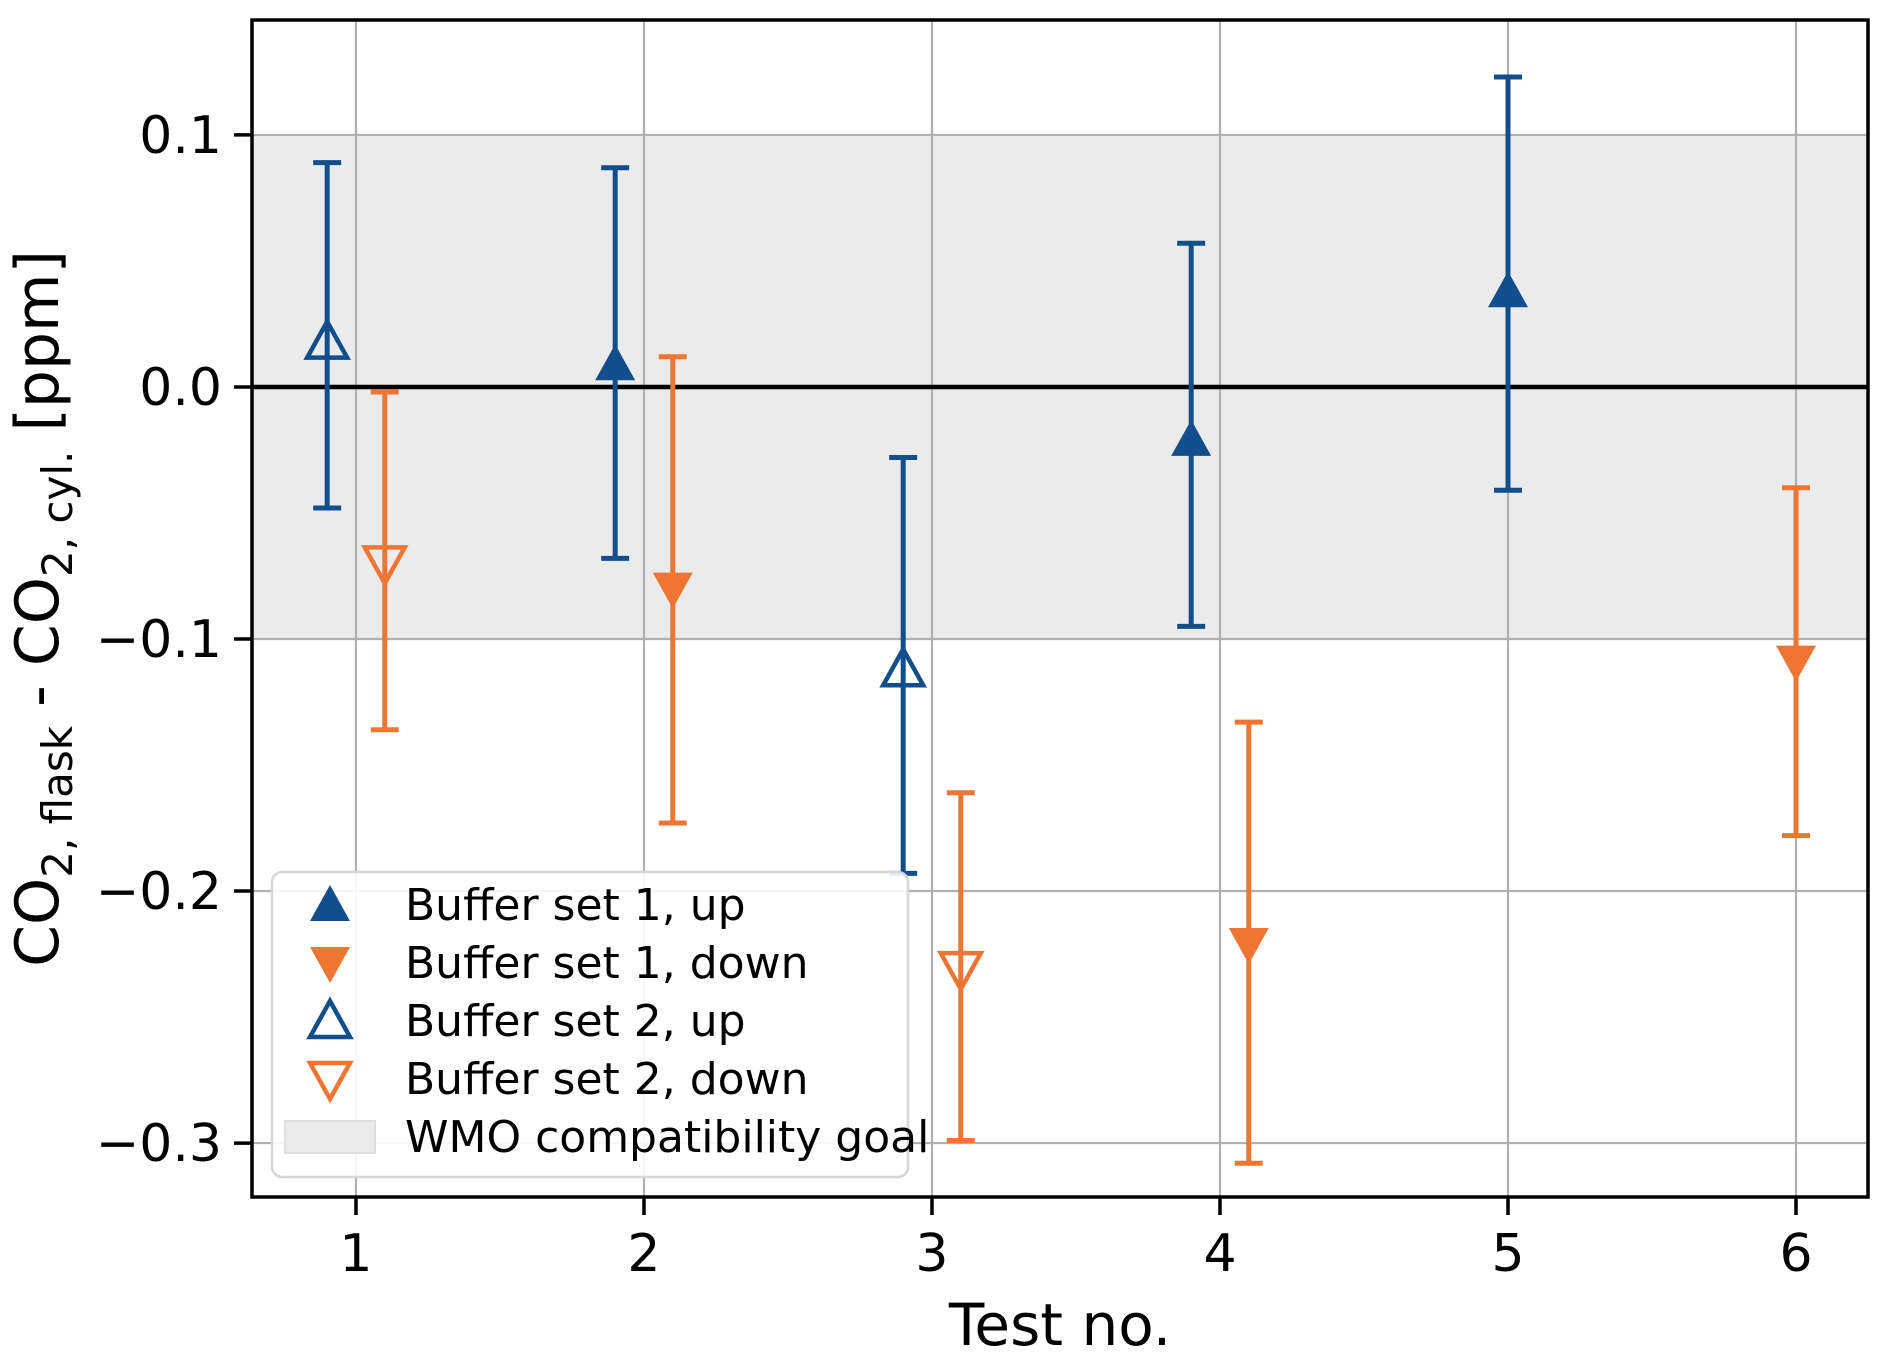 Image resolution: width=1892 pixels, height=1360 pixels. I want to click on y-axis-label-part: [ppm], so click(38, 350).